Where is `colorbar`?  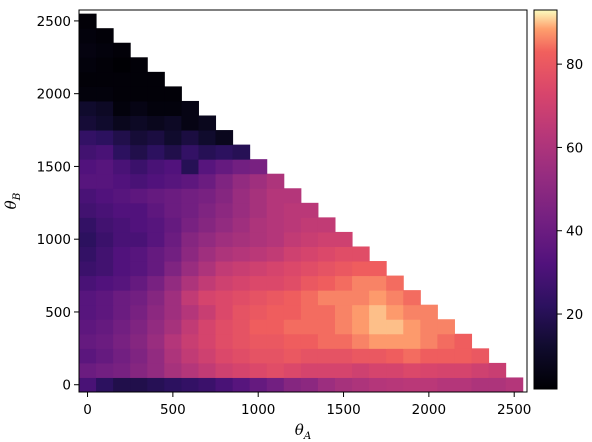 colorbar is located at coordinates (545, 199).